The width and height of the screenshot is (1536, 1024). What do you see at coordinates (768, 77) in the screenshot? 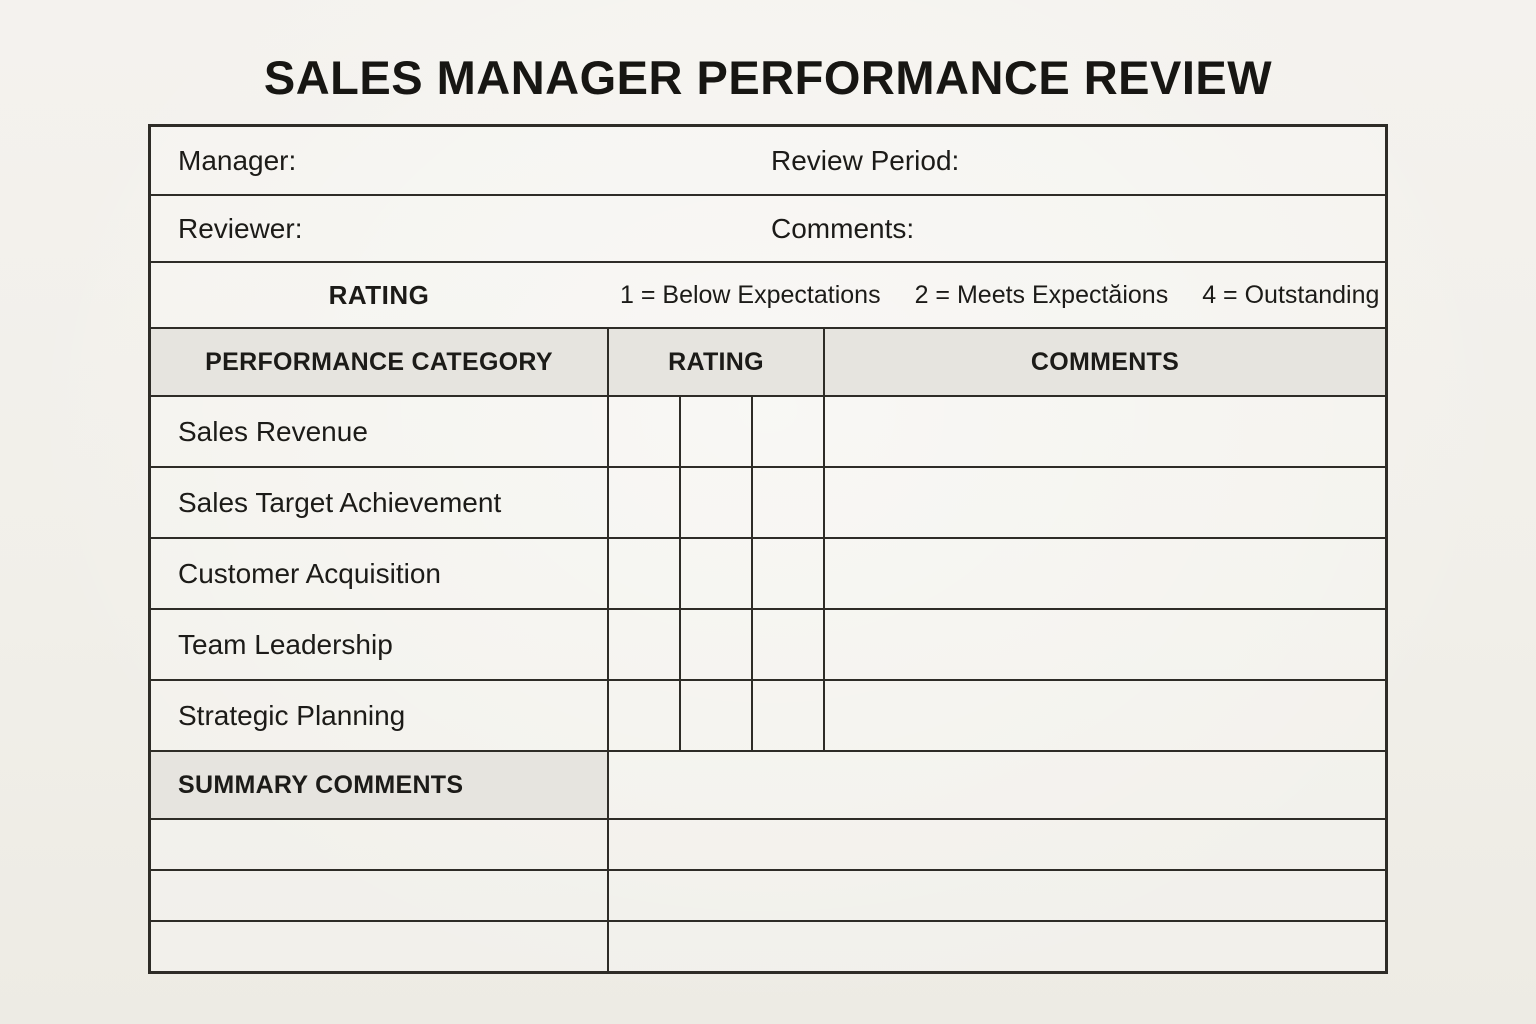
I see `page-title: SALES MANAGER PERFORMANCE REVIEW` at bounding box center [768, 77].